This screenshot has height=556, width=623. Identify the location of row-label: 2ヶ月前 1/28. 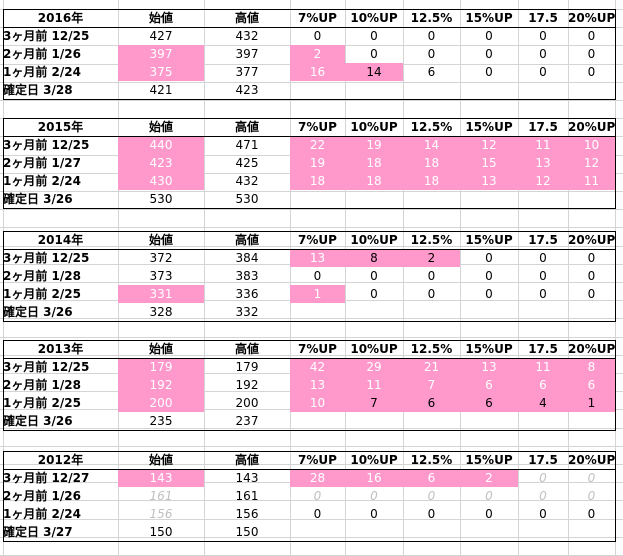
(42, 385).